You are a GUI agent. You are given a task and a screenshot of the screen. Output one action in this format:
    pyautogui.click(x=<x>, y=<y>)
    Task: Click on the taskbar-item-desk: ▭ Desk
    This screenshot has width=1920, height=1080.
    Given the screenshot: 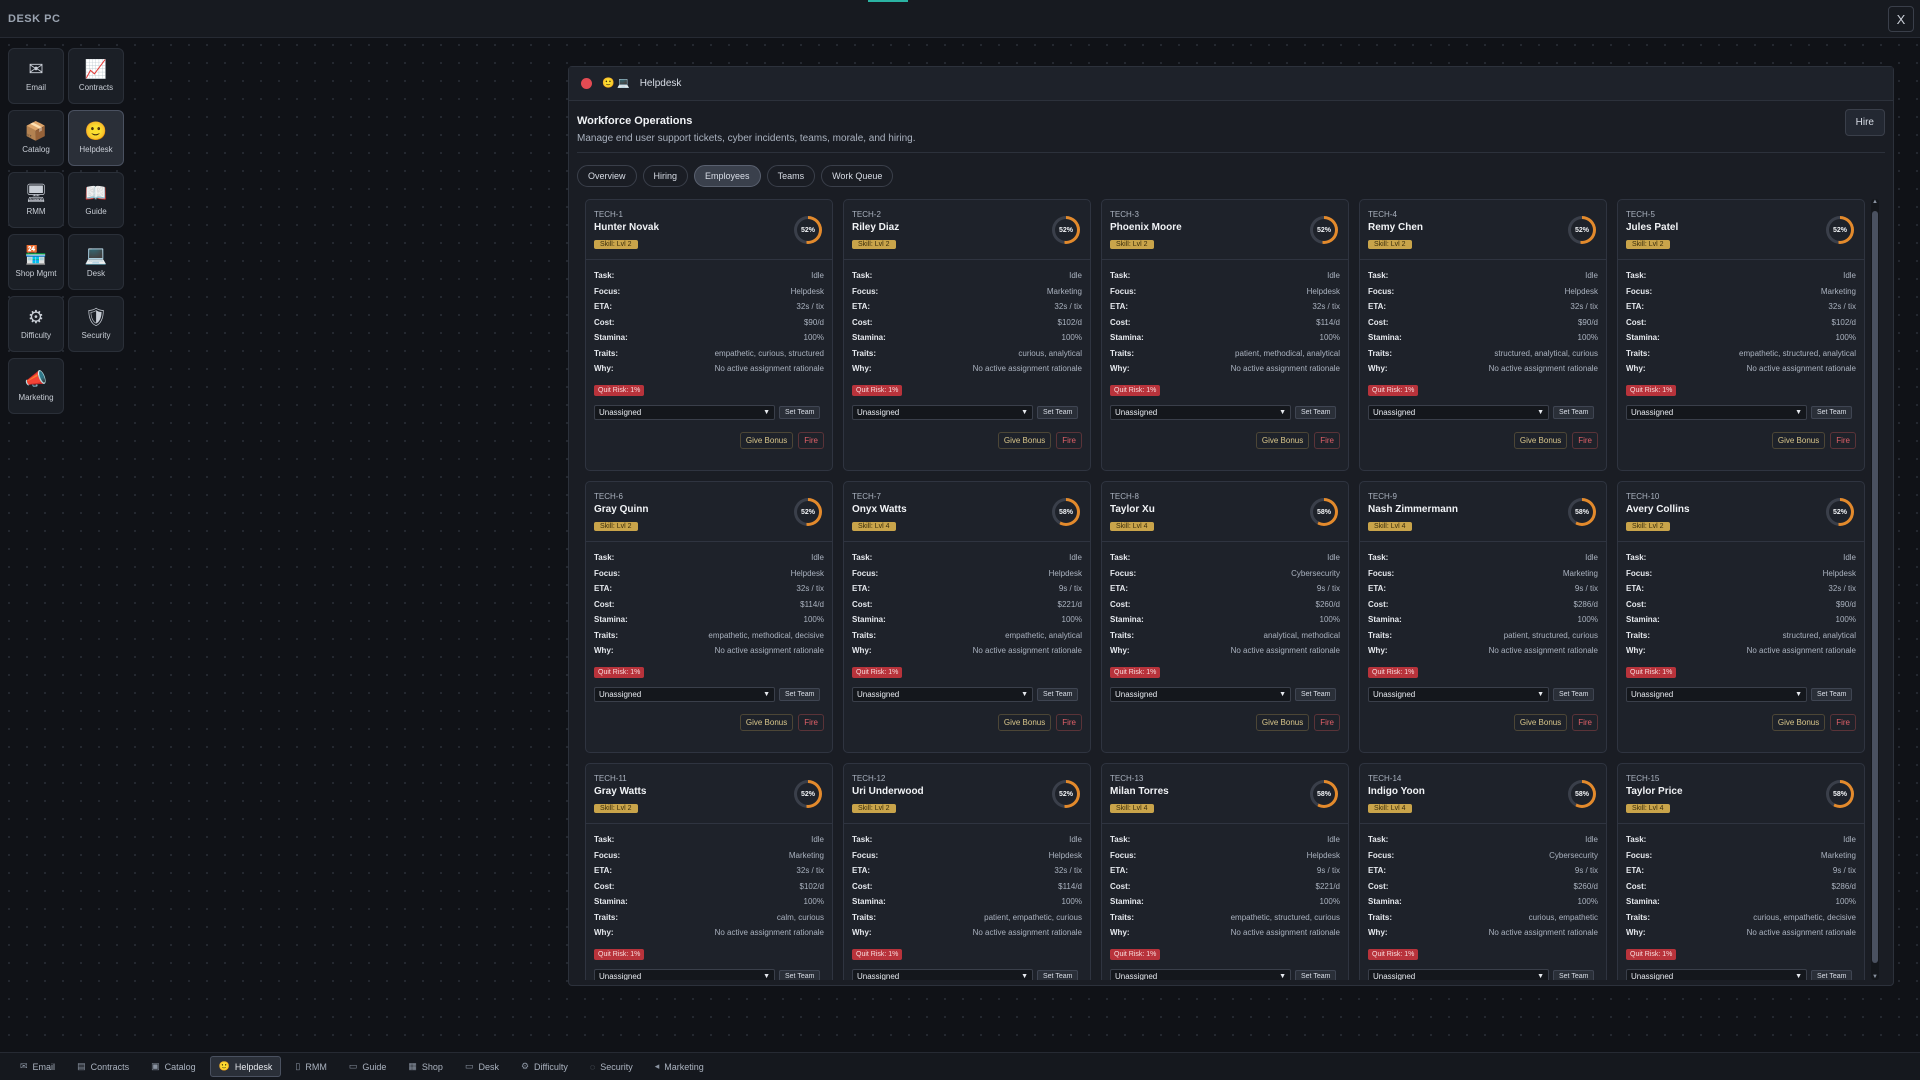 What is the action you would take?
    pyautogui.click(x=482, y=1066)
    